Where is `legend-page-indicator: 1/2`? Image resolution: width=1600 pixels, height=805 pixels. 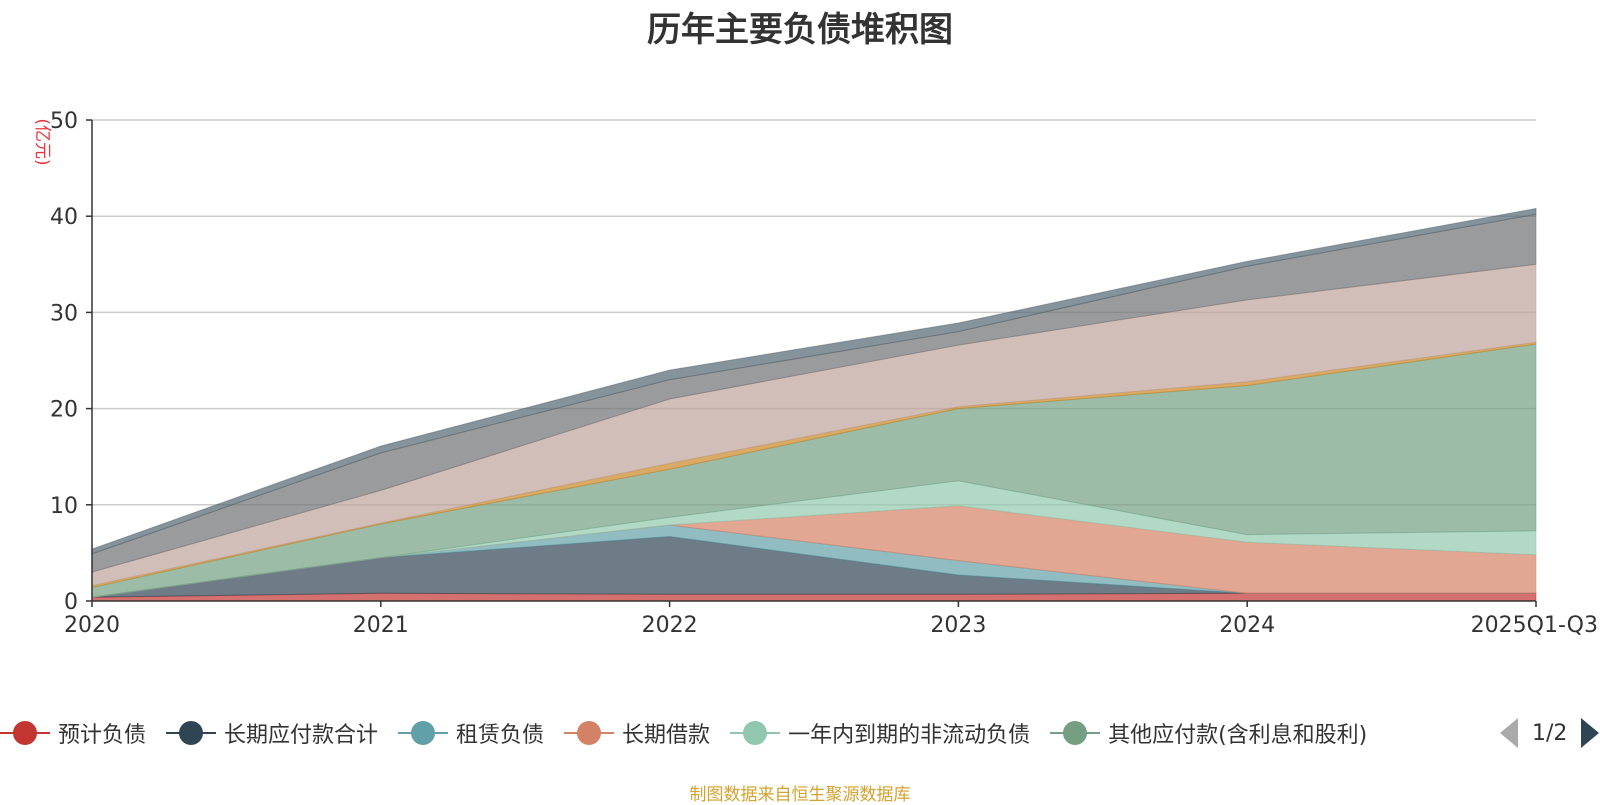
legend-page-indicator: 1/2 is located at coordinates (1550, 733).